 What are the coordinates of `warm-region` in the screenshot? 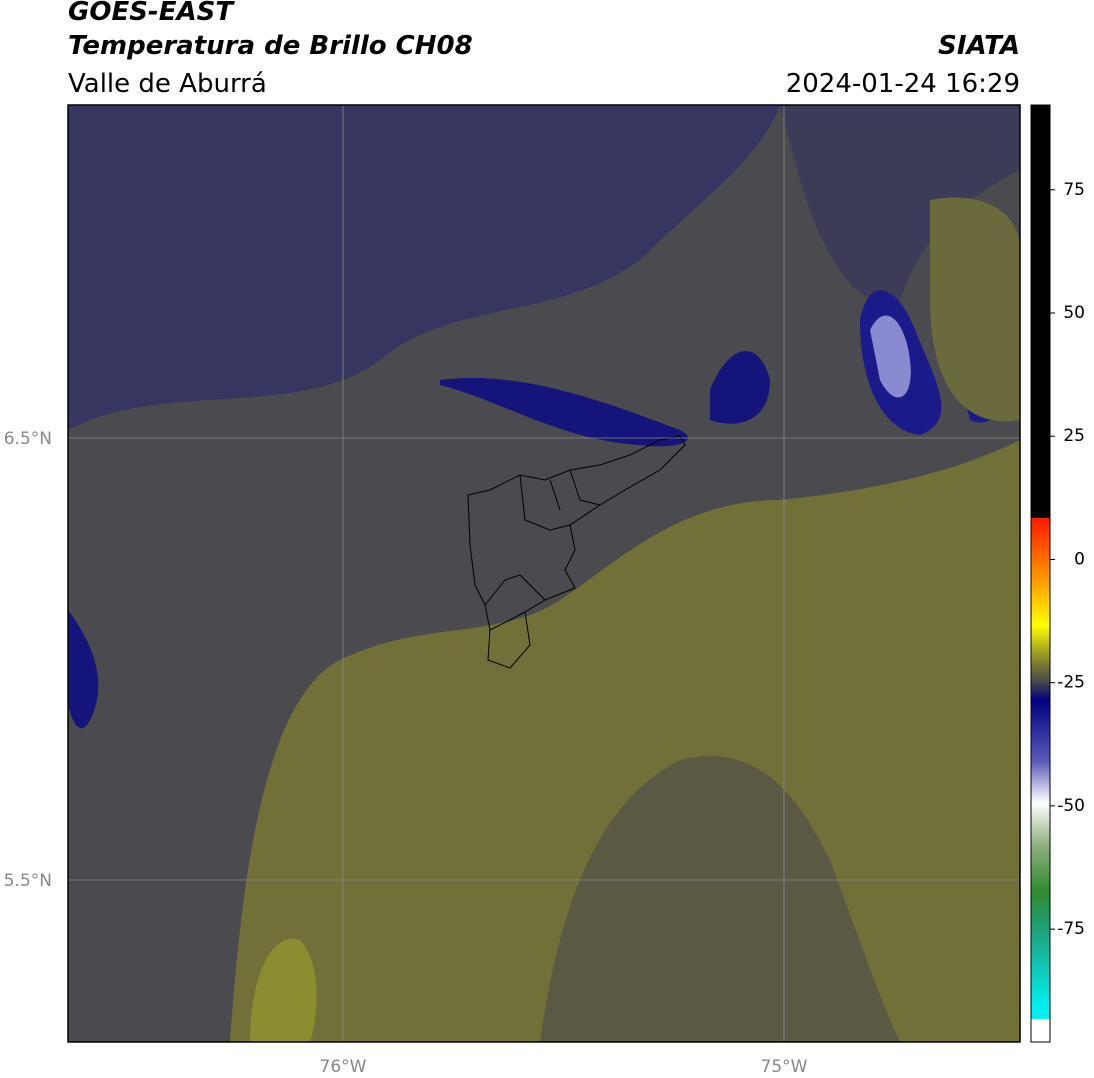 It's located at (975, 309).